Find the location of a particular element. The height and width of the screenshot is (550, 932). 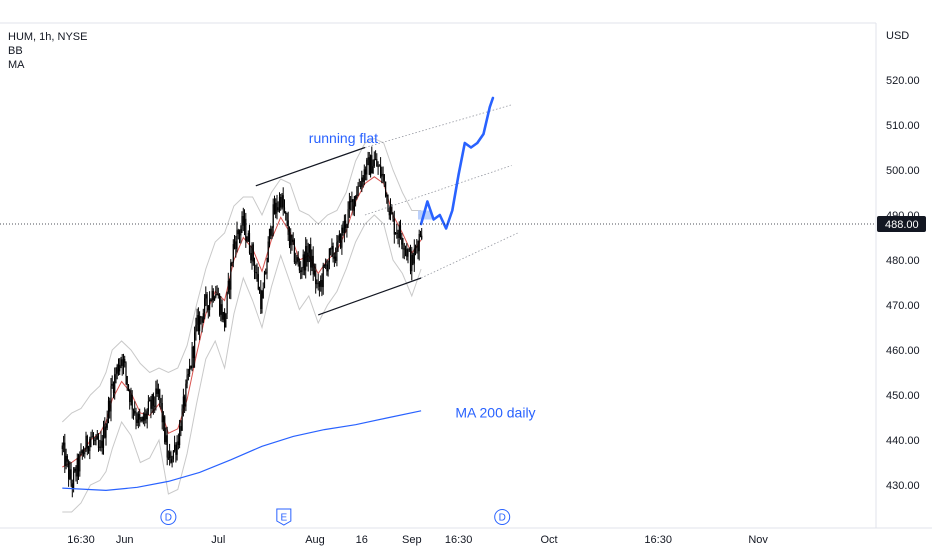

earnings-marker is located at coordinates (284, 517).